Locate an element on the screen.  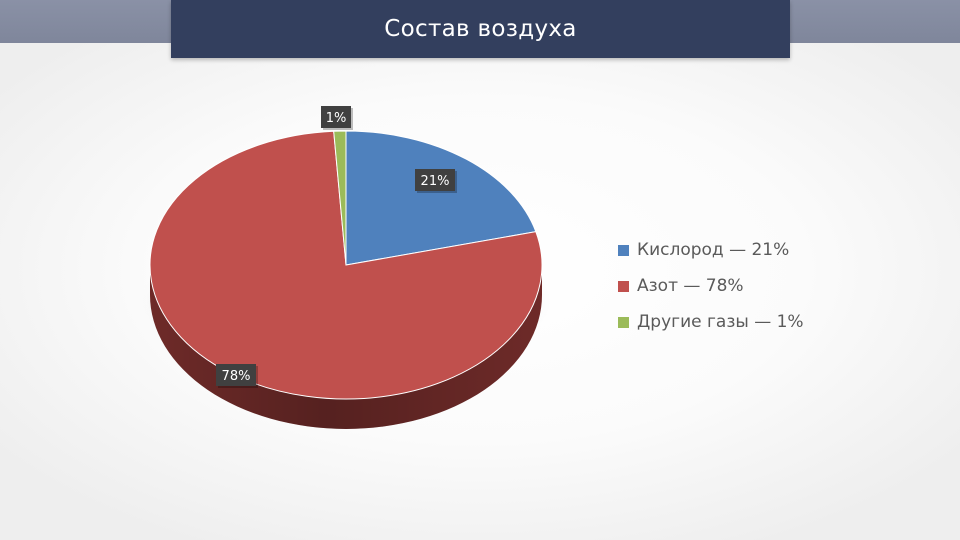
data-label-0: 21% is located at coordinates (435, 181).